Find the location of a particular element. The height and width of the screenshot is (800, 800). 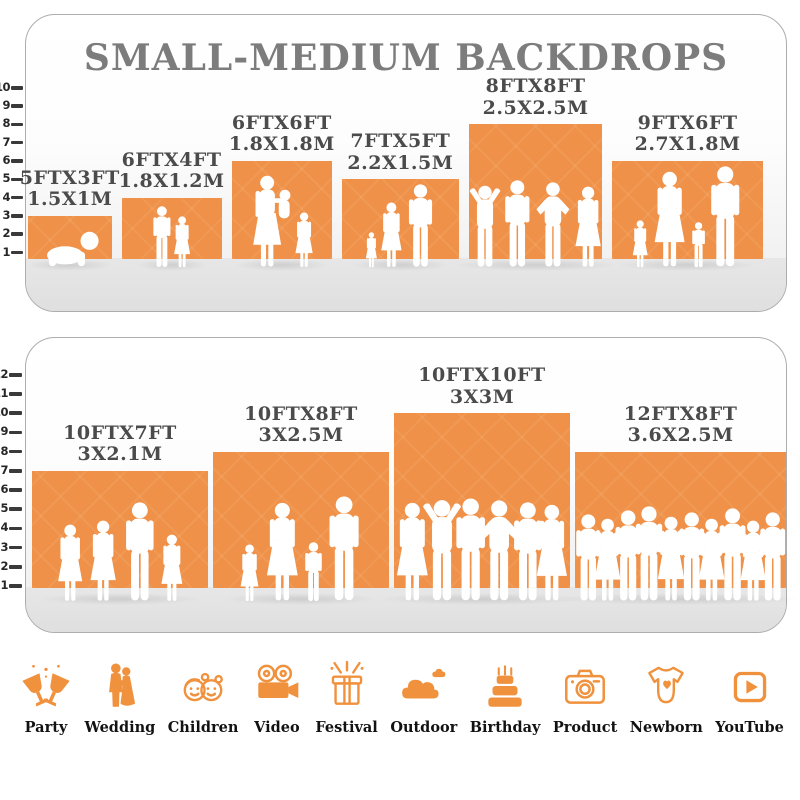

outdoor-icon is located at coordinates (423, 683).